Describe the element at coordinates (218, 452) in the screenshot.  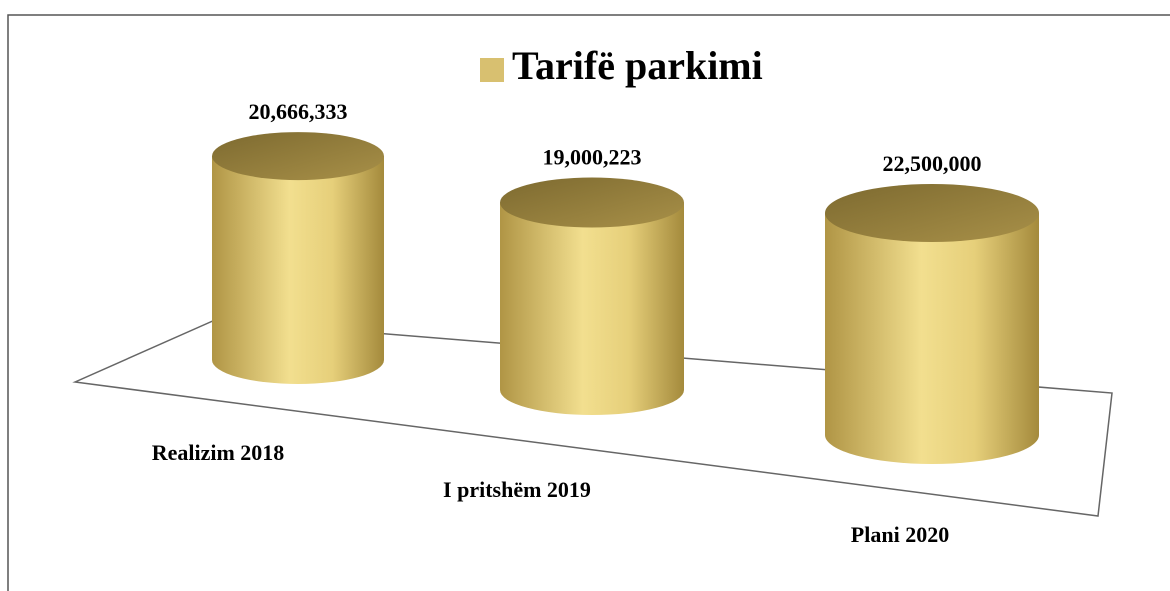
I see `category-label: Realizim 2018` at that location.